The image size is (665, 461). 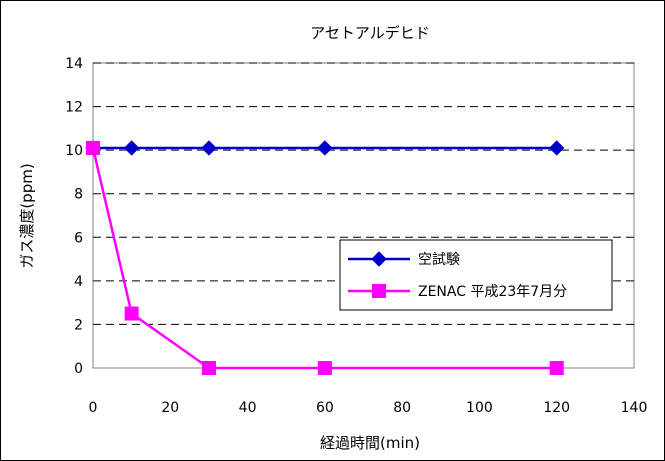 What do you see at coordinates (74, 108) in the screenshot?
I see `y-tick-label: 12` at bounding box center [74, 108].